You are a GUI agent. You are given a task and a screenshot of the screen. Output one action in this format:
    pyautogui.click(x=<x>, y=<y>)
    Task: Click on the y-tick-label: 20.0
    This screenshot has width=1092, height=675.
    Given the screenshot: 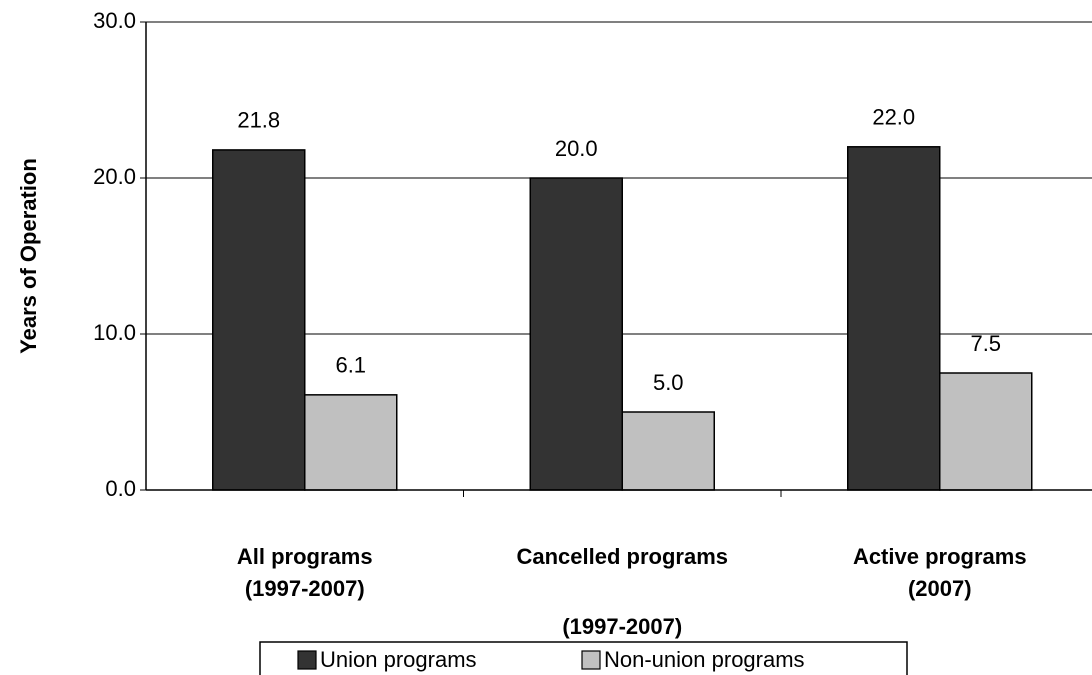 What is the action you would take?
    pyautogui.click(x=114, y=176)
    